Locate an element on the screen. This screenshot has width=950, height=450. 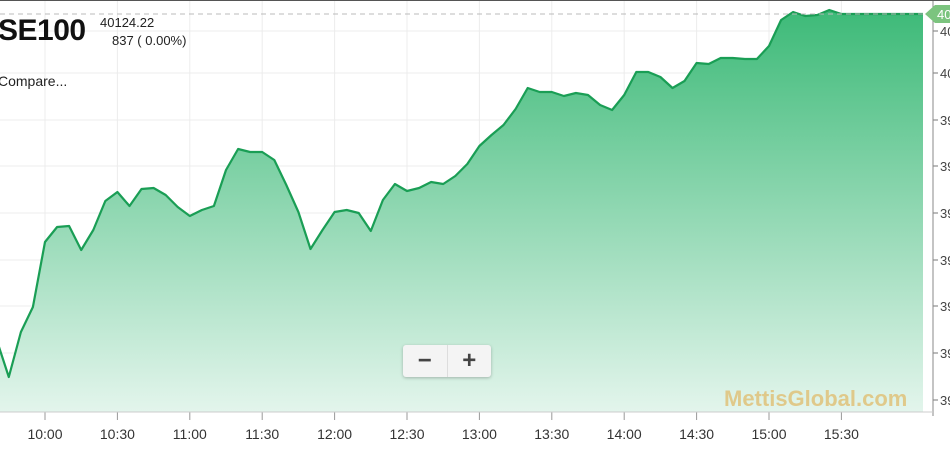
x-tick-label: 13:00 is located at coordinates (479, 434).